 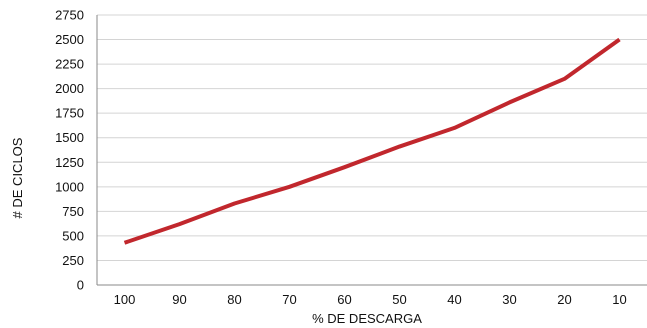 I want to click on x-tick-label: 20, so click(x=564, y=299).